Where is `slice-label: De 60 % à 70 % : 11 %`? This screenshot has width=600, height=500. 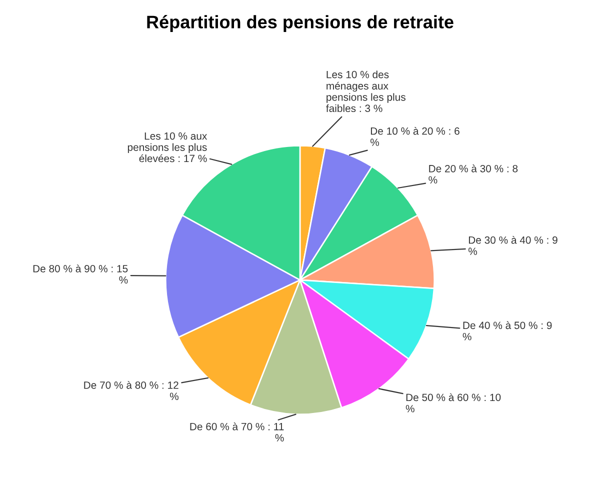
slice-label: De 60 % à 70 % : 11 % is located at coordinates (237, 432).